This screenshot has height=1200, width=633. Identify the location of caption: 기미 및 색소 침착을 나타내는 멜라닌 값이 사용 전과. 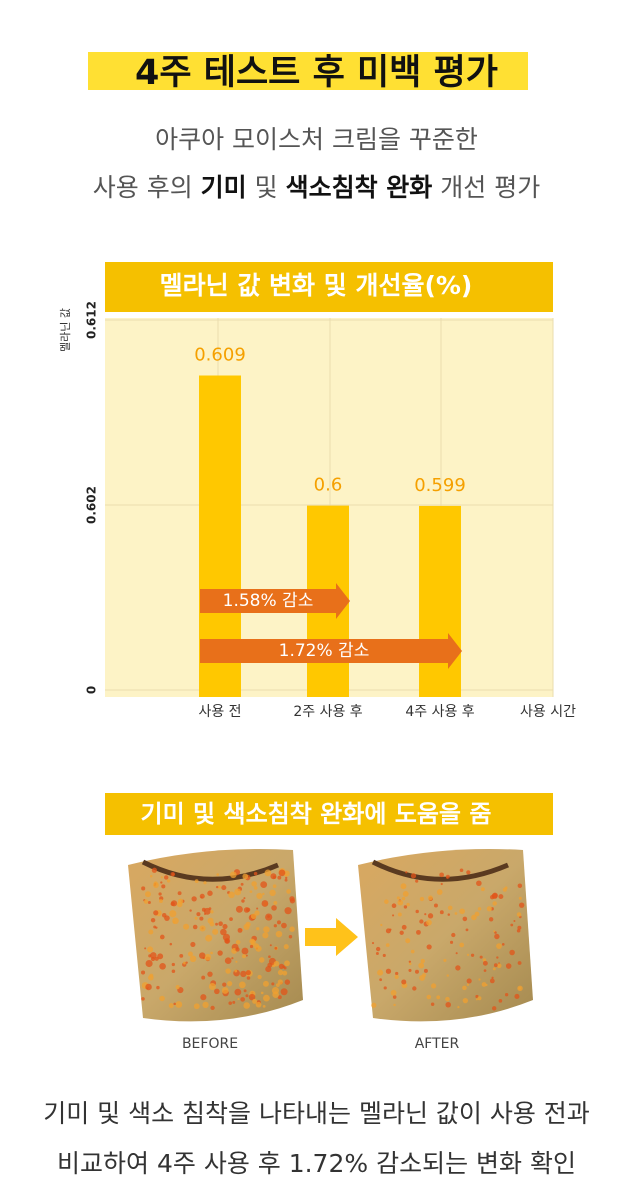
(316, 1113).